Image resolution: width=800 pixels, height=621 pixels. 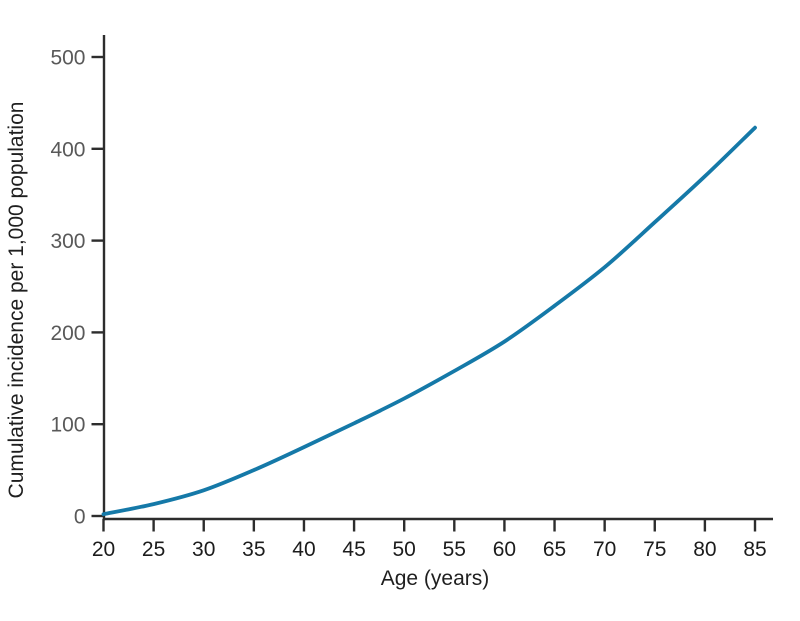 I want to click on y-tick-label: 100, so click(x=67, y=425).